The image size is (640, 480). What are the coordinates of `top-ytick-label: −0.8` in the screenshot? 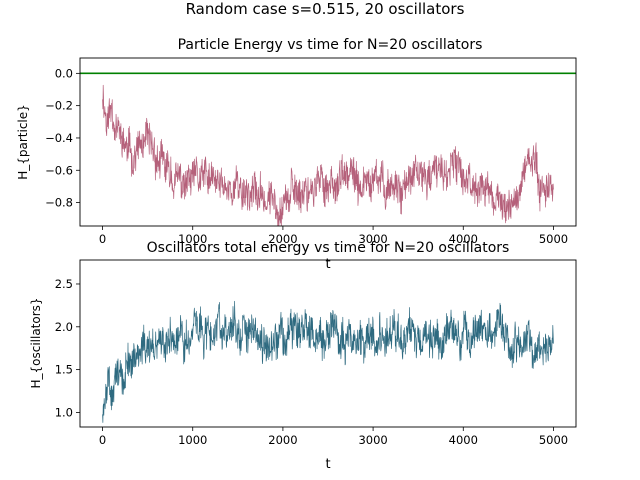 It's located at (59, 203).